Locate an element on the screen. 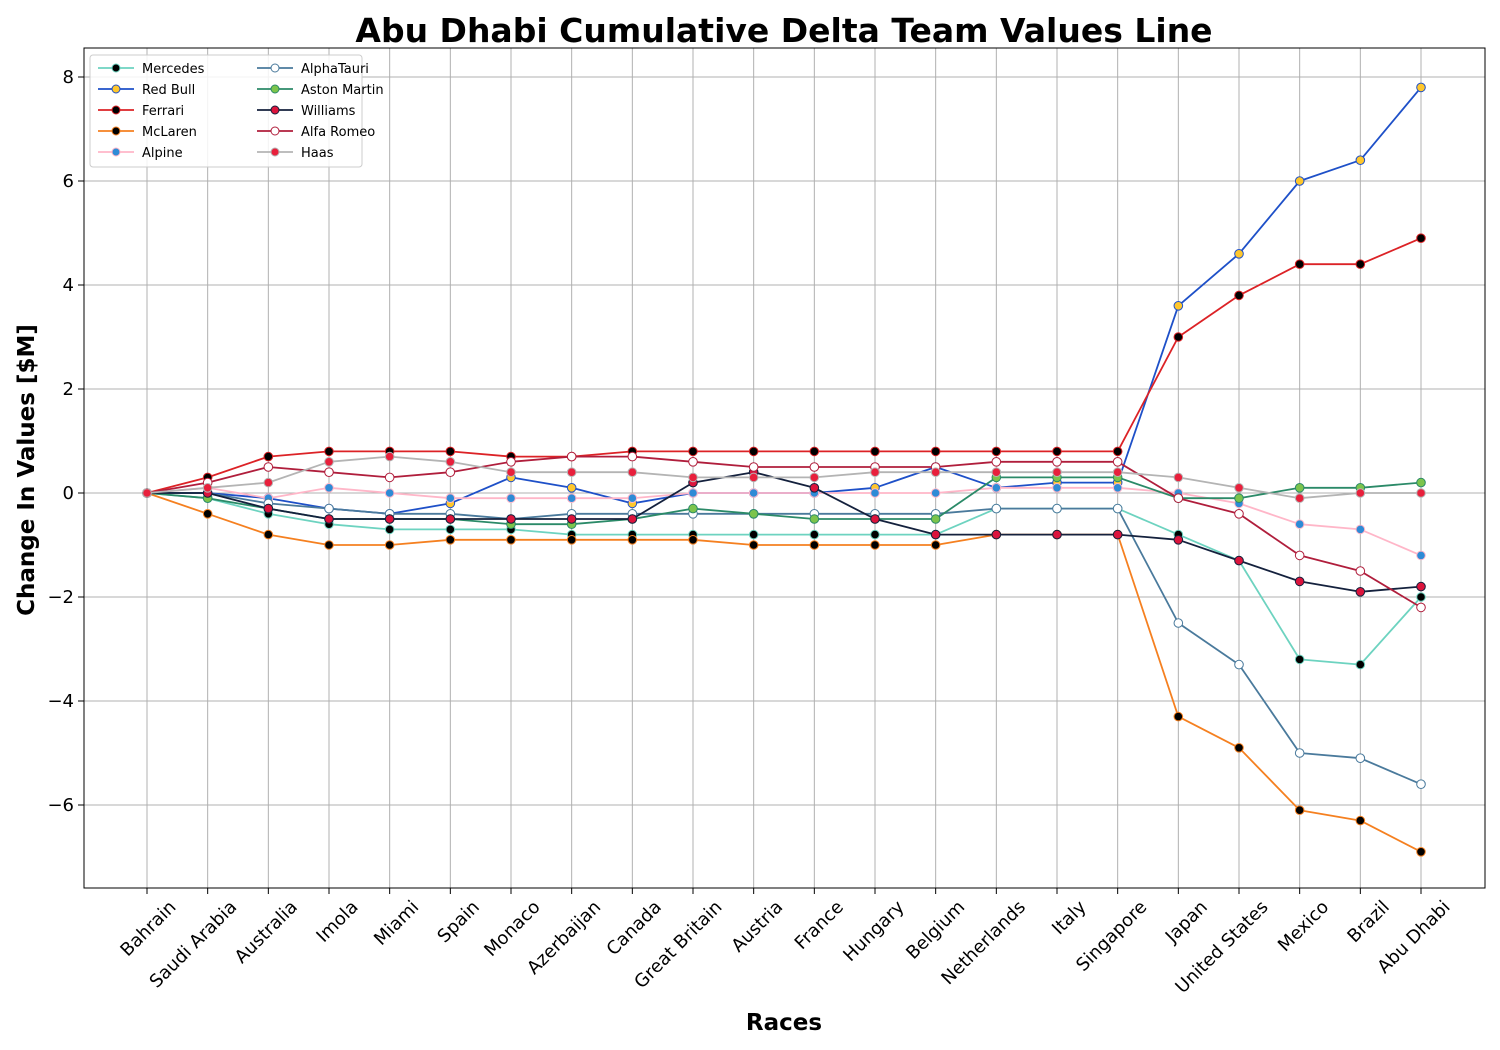 The image size is (1500, 1050). legend-item: Williams is located at coordinates (306, 111).